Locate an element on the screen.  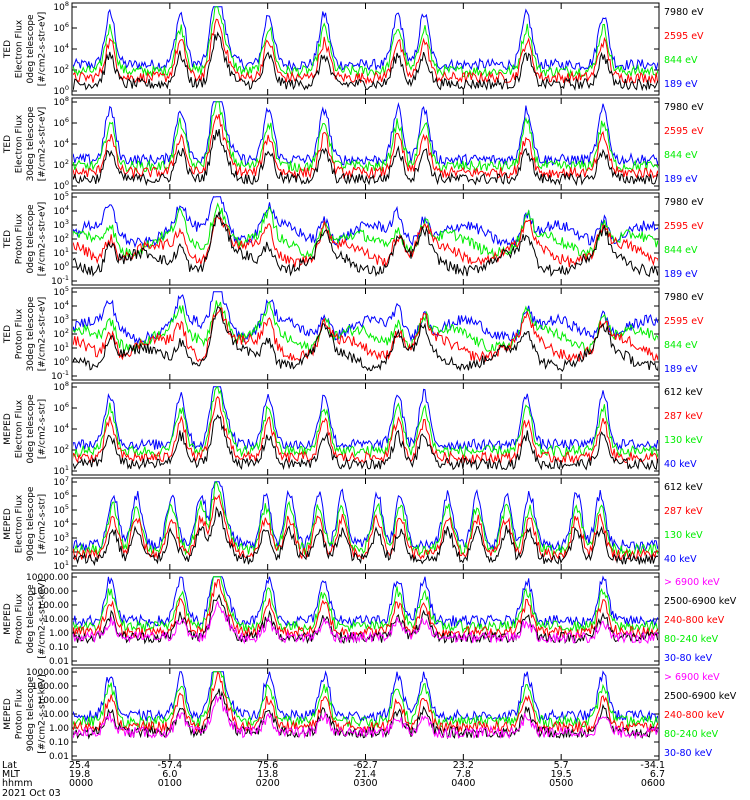
legend-entry: > 6900 keV is located at coordinates (692, 677).